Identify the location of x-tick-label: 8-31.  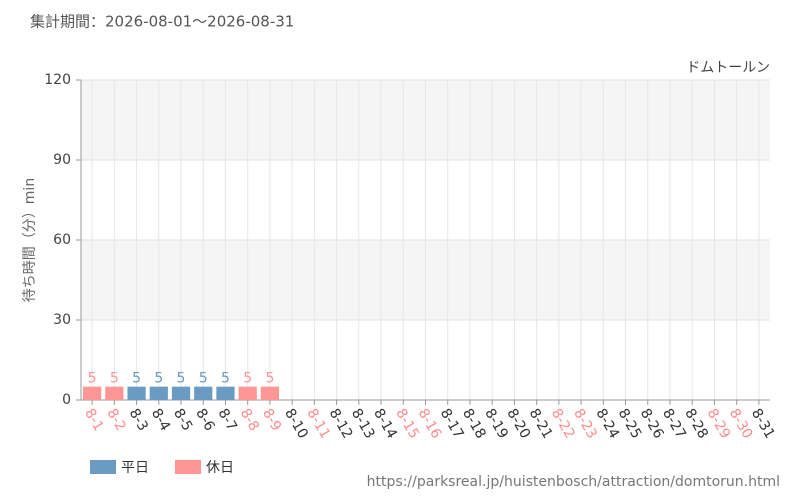
(763, 424).